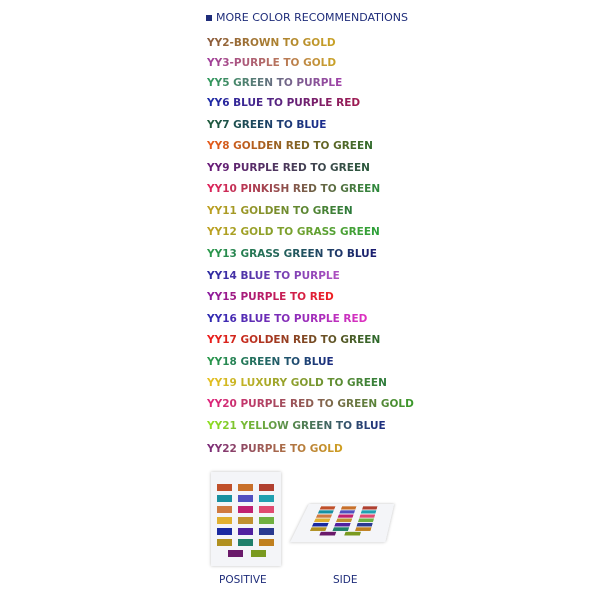  What do you see at coordinates (297, 383) in the screenshot?
I see `color-item: YY19 LUXURY GOLD TO GREEN` at bounding box center [297, 383].